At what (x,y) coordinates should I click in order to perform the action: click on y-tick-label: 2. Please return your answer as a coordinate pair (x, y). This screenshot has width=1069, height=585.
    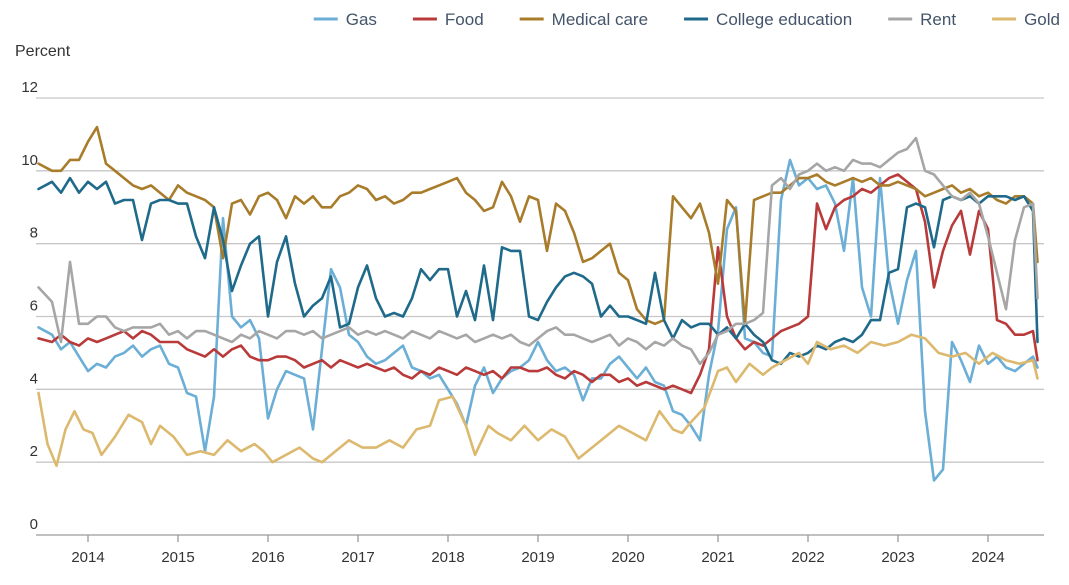
    Looking at the image, I should click on (34, 451).